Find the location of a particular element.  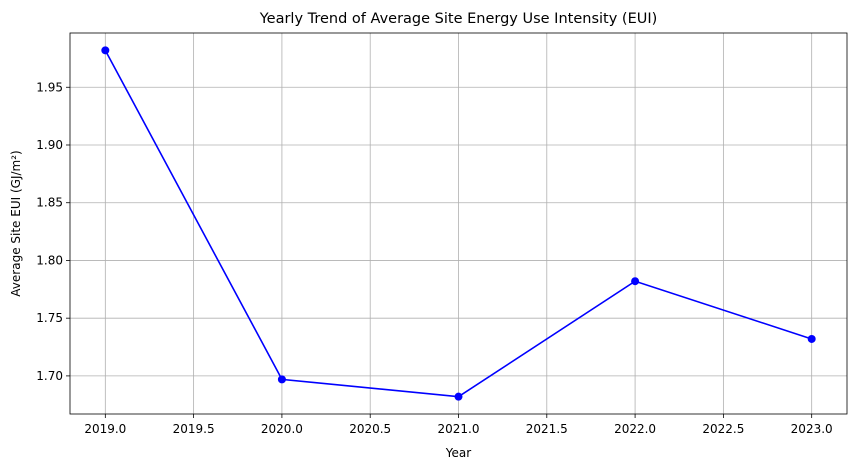

y-tick-label: 1.70 is located at coordinates (49, 376).